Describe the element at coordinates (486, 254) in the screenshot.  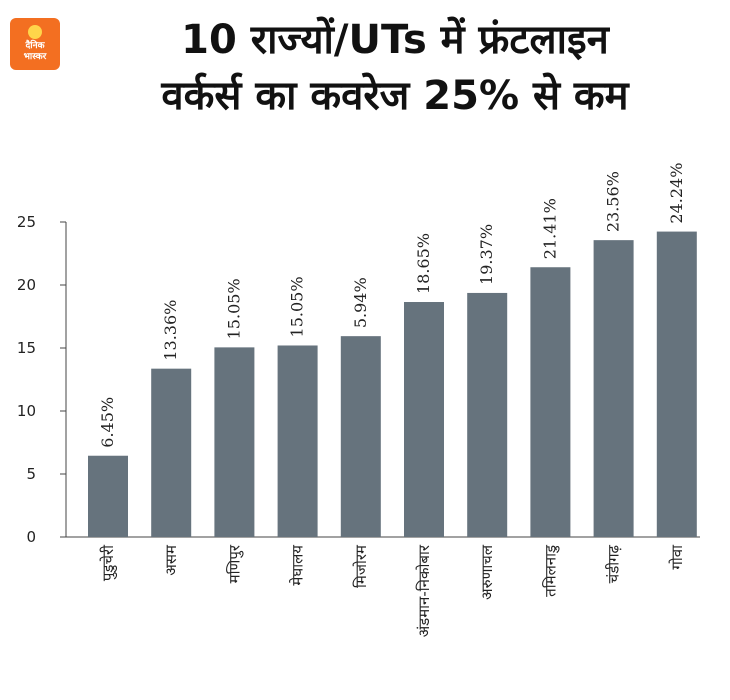
I see `bar-value-label: 19.37%` at that location.